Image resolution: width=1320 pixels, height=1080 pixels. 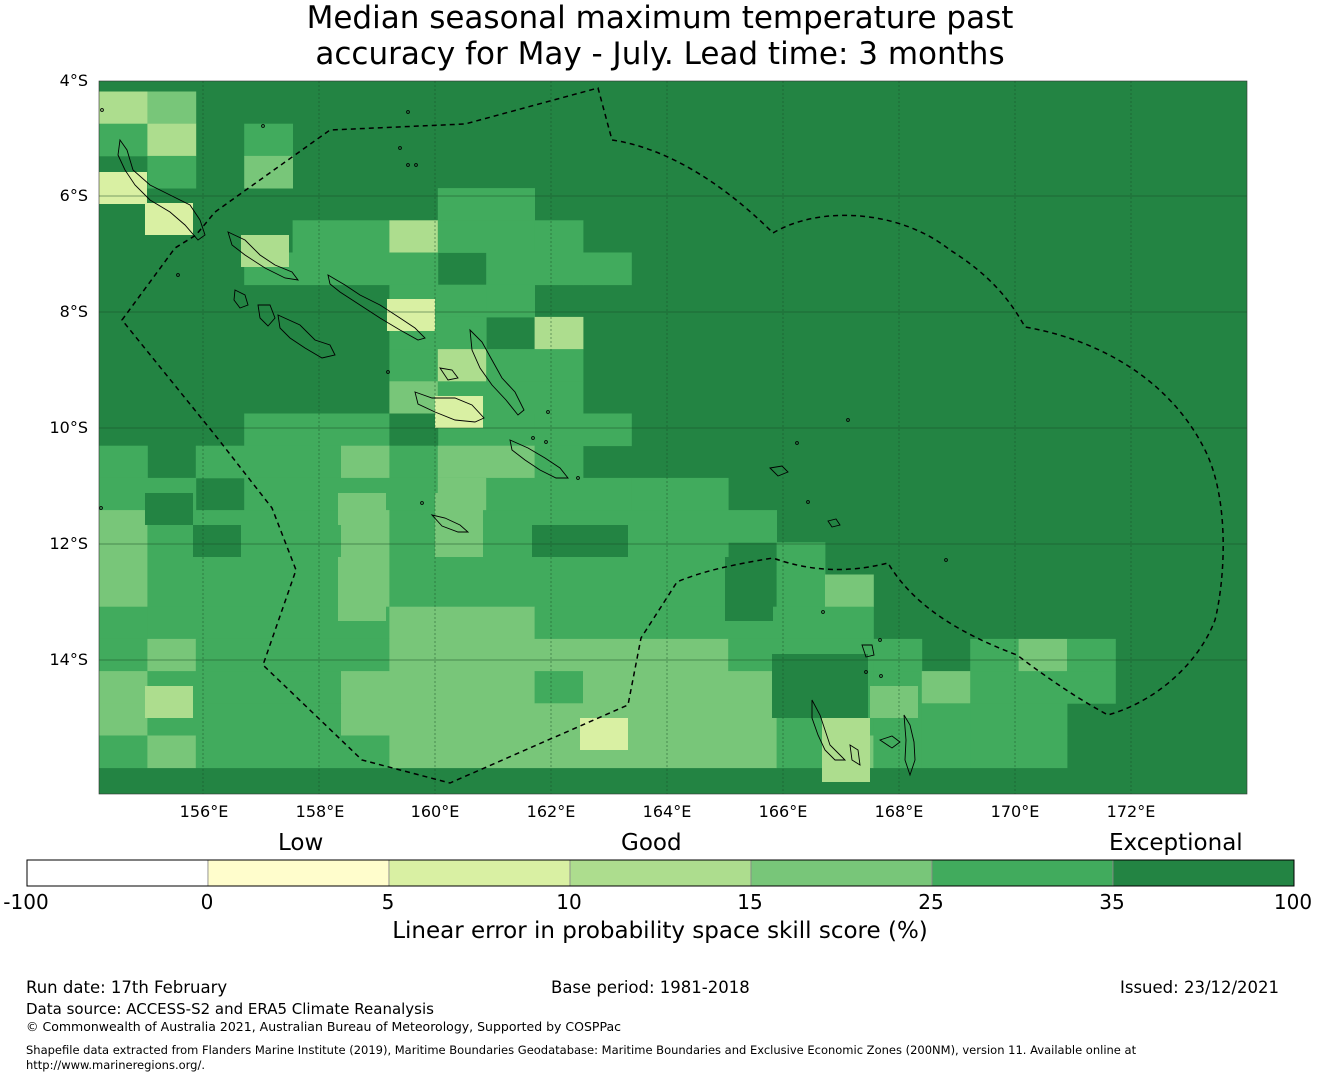 What do you see at coordinates (388, 902) in the screenshot?
I see `colorbar-tick: 5` at bounding box center [388, 902].